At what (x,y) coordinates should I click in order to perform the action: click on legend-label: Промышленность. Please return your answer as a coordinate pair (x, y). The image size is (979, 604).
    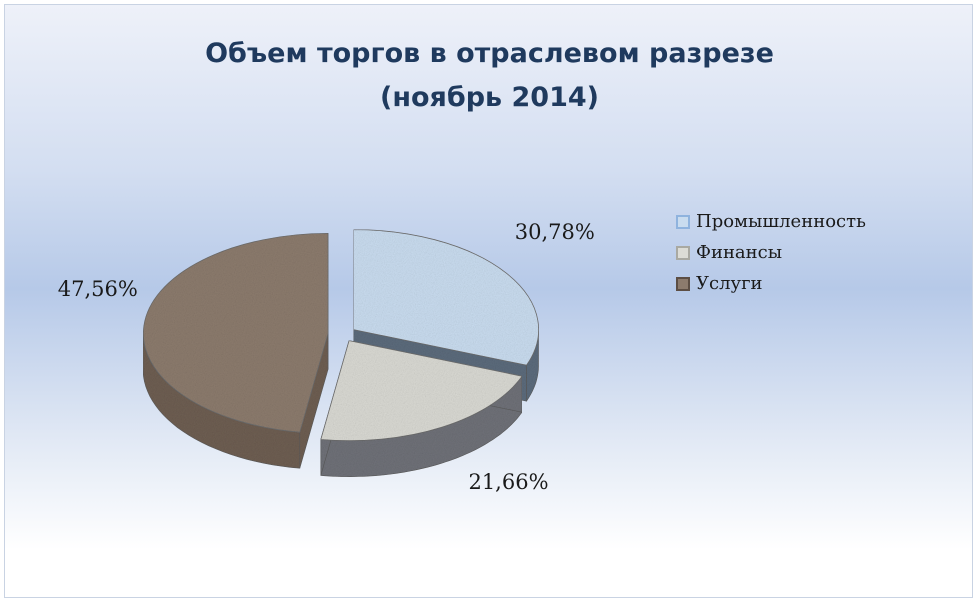
    Looking at the image, I should click on (781, 221).